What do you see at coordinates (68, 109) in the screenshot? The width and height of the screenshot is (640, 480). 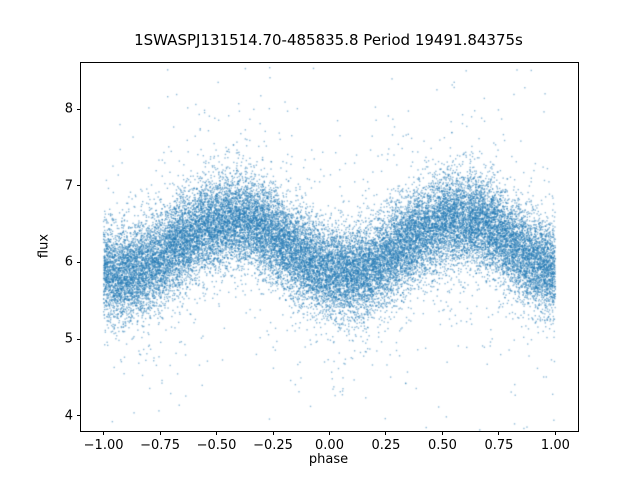 I see `y-tick-label: 8` at bounding box center [68, 109].